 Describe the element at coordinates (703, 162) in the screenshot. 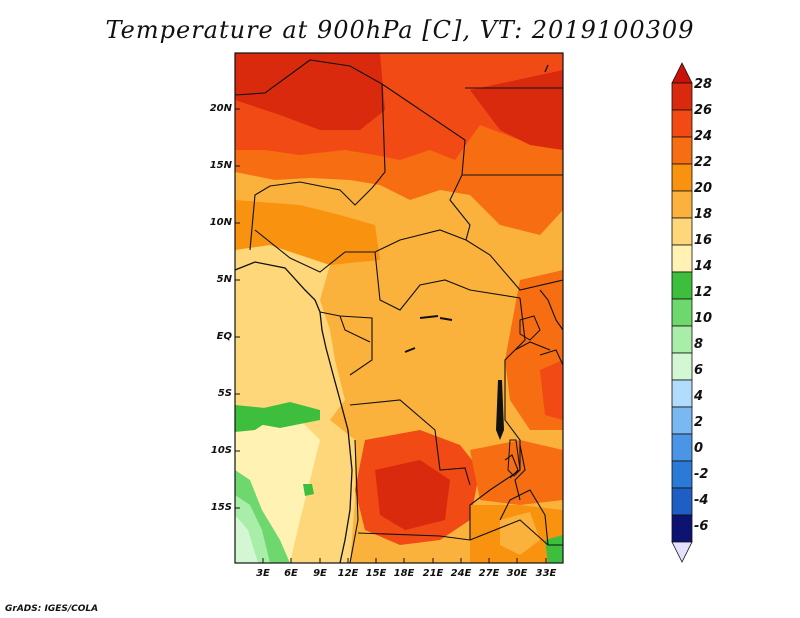

I see `colorbar-label: 22` at that location.